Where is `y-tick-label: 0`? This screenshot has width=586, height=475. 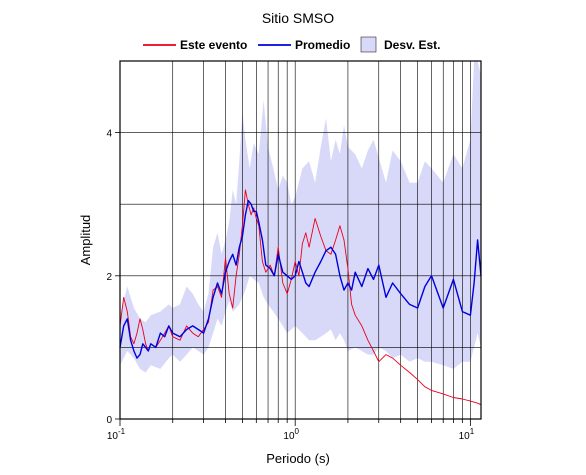 y-tick-label: 0 is located at coordinates (109, 420).